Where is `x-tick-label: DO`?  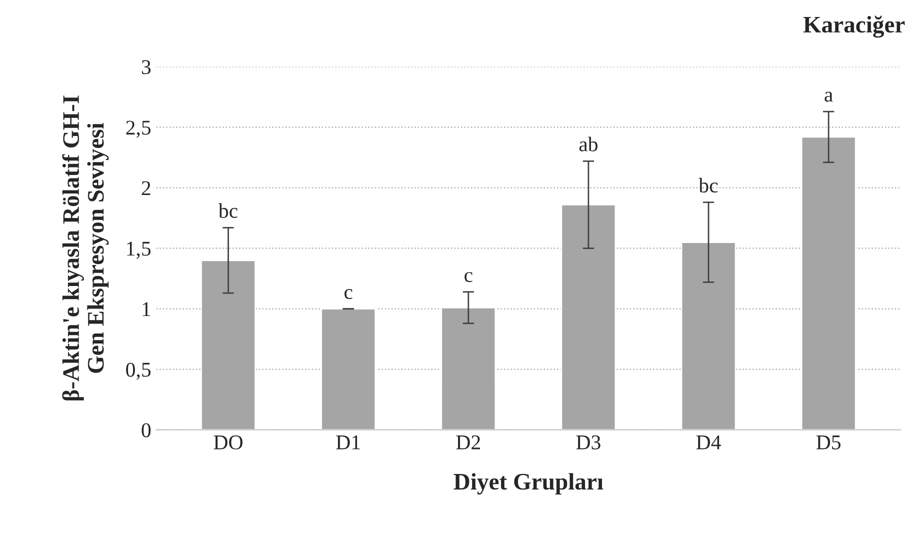 x-tick-label: DO is located at coordinates (228, 442).